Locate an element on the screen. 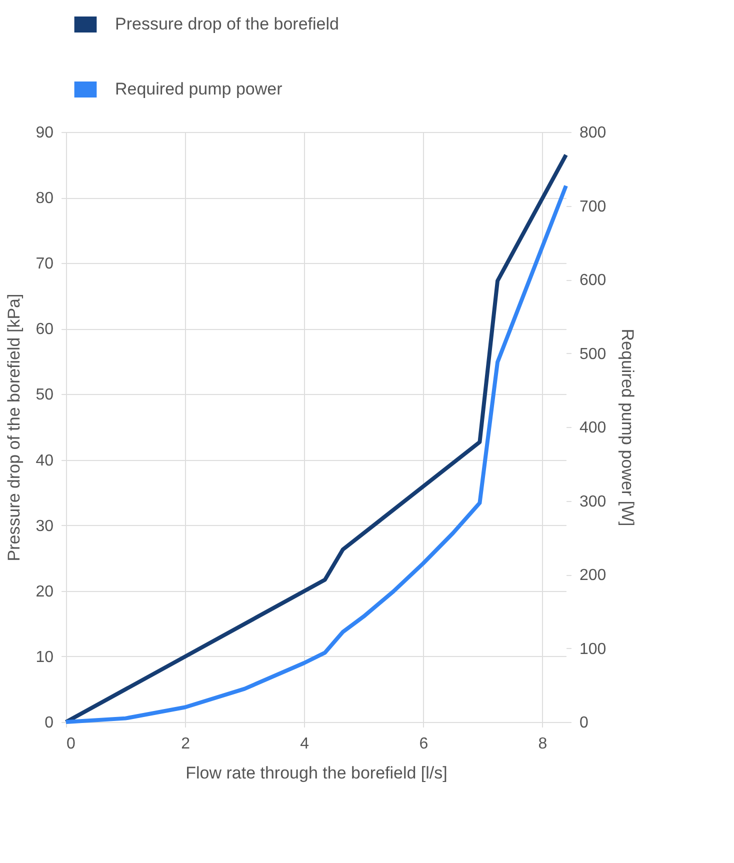 Image resolution: width=734 pixels, height=863 pixels. y-tick-label: 10 is located at coordinates (45, 657).